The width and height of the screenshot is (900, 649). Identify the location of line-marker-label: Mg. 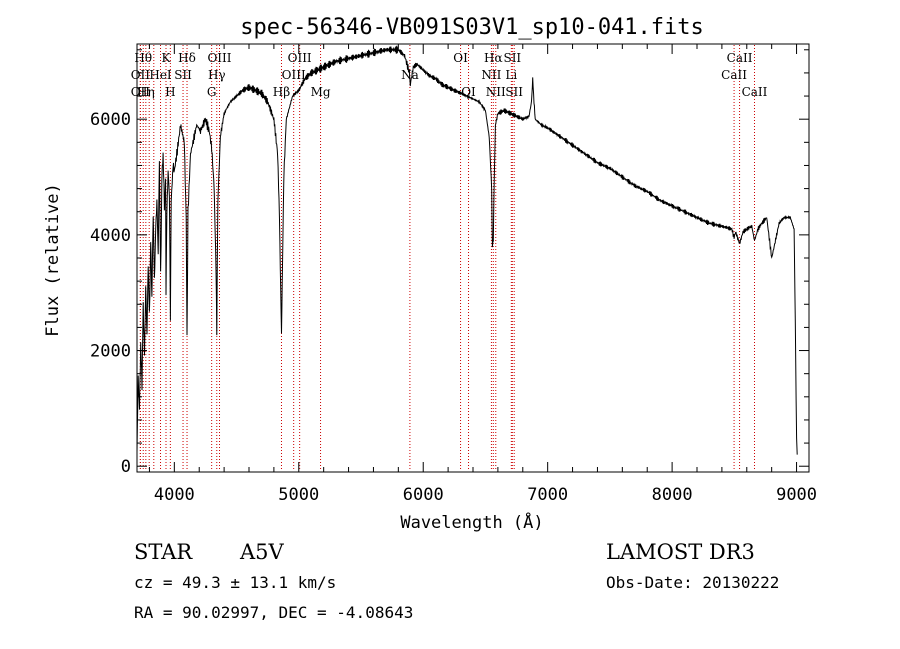
(321, 92).